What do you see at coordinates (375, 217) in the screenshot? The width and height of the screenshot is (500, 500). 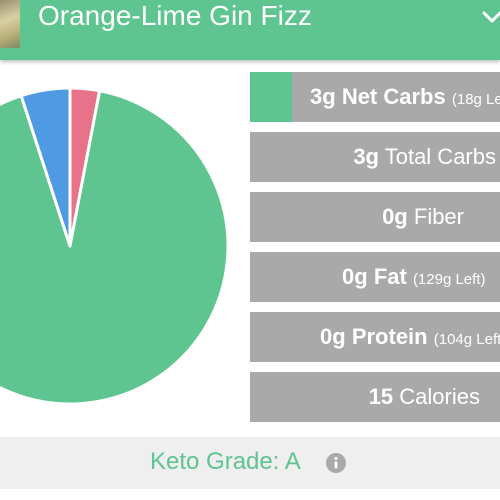 I see `stat-fiber: 0g Fiber` at bounding box center [375, 217].